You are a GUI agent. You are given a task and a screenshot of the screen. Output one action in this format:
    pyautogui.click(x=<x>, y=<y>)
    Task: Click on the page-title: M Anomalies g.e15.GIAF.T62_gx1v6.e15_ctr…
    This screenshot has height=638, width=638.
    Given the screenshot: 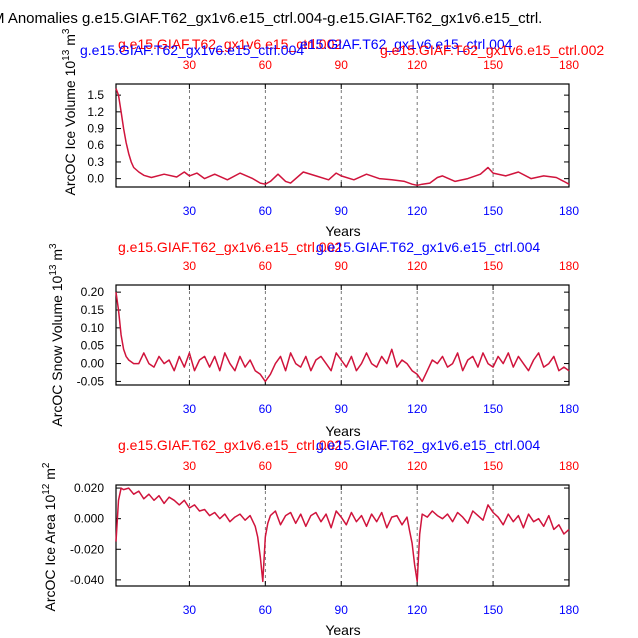 What is the action you would take?
    pyautogui.click(x=271, y=18)
    